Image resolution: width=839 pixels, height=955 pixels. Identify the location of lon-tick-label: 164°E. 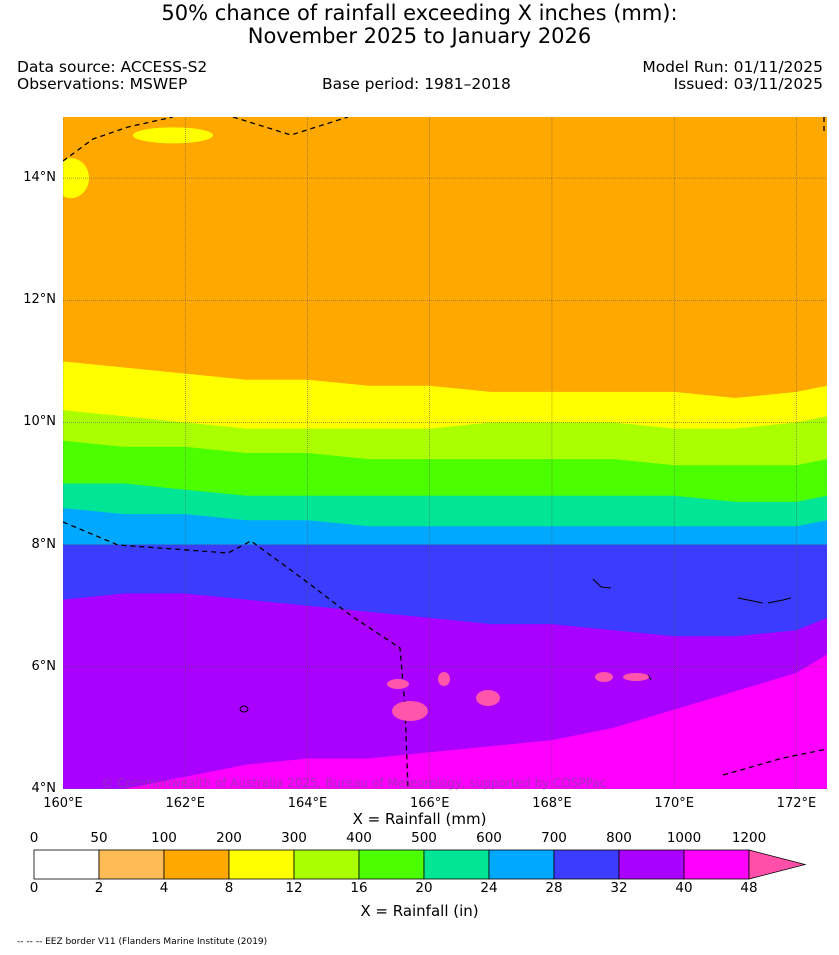
(307, 803).